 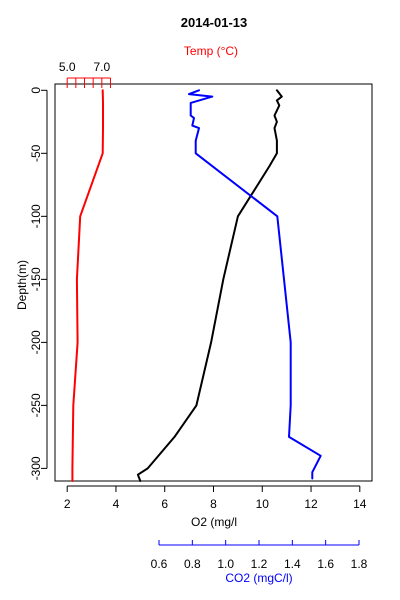 What do you see at coordinates (116, 504) in the screenshot?
I see `o2-tick-label: 4` at bounding box center [116, 504].